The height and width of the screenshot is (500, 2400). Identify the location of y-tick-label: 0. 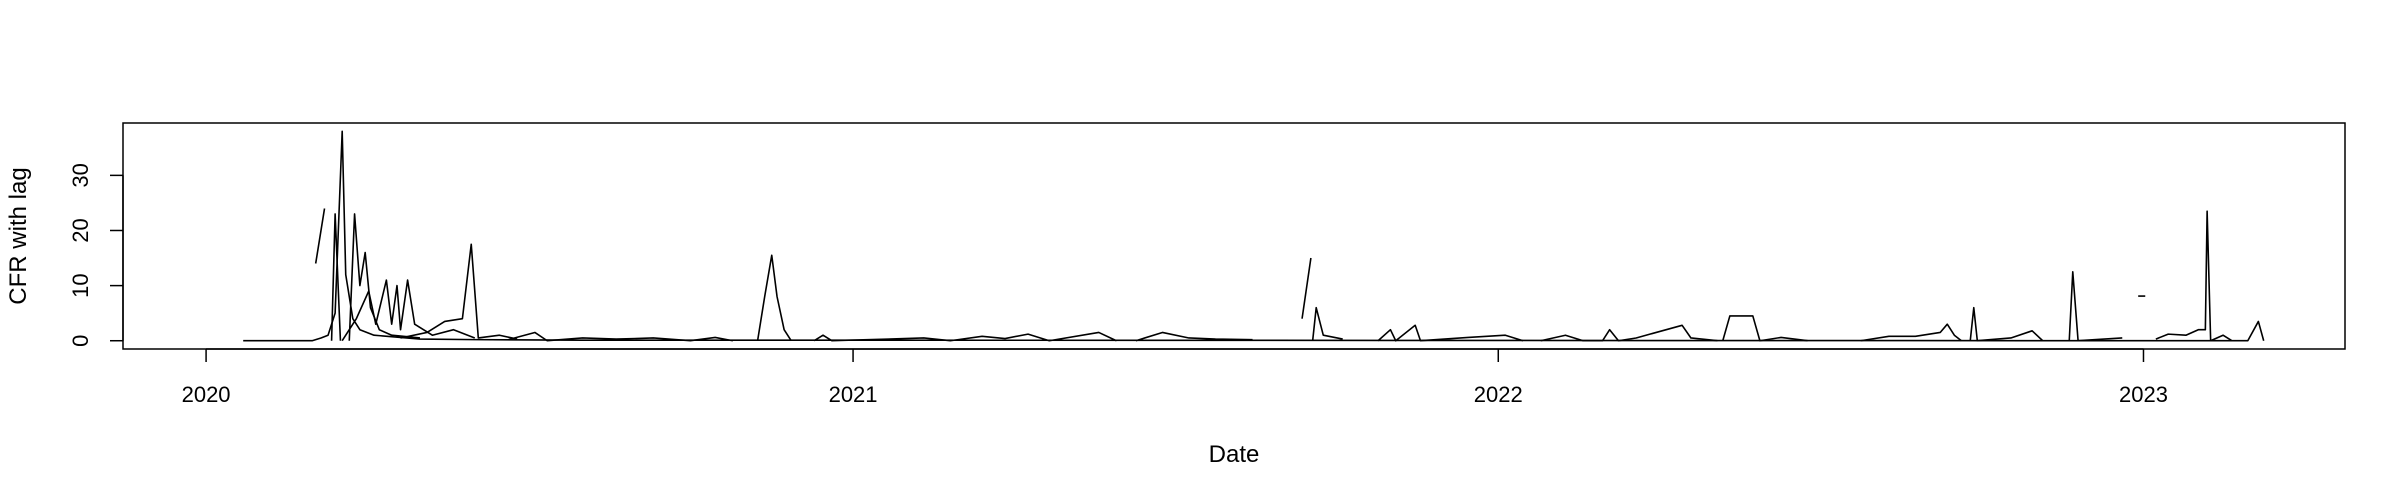
(80, 341).